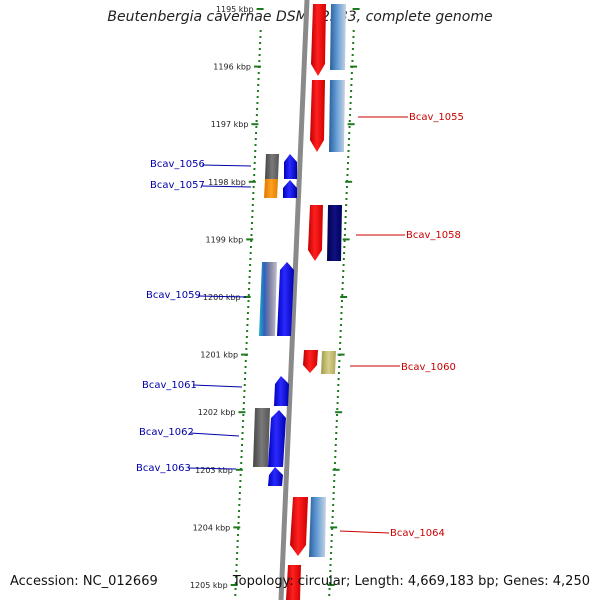 The height and width of the screenshot is (600, 600). What do you see at coordinates (428, 367) in the screenshot?
I see `gene-label: Bcav_1060` at bounding box center [428, 367].